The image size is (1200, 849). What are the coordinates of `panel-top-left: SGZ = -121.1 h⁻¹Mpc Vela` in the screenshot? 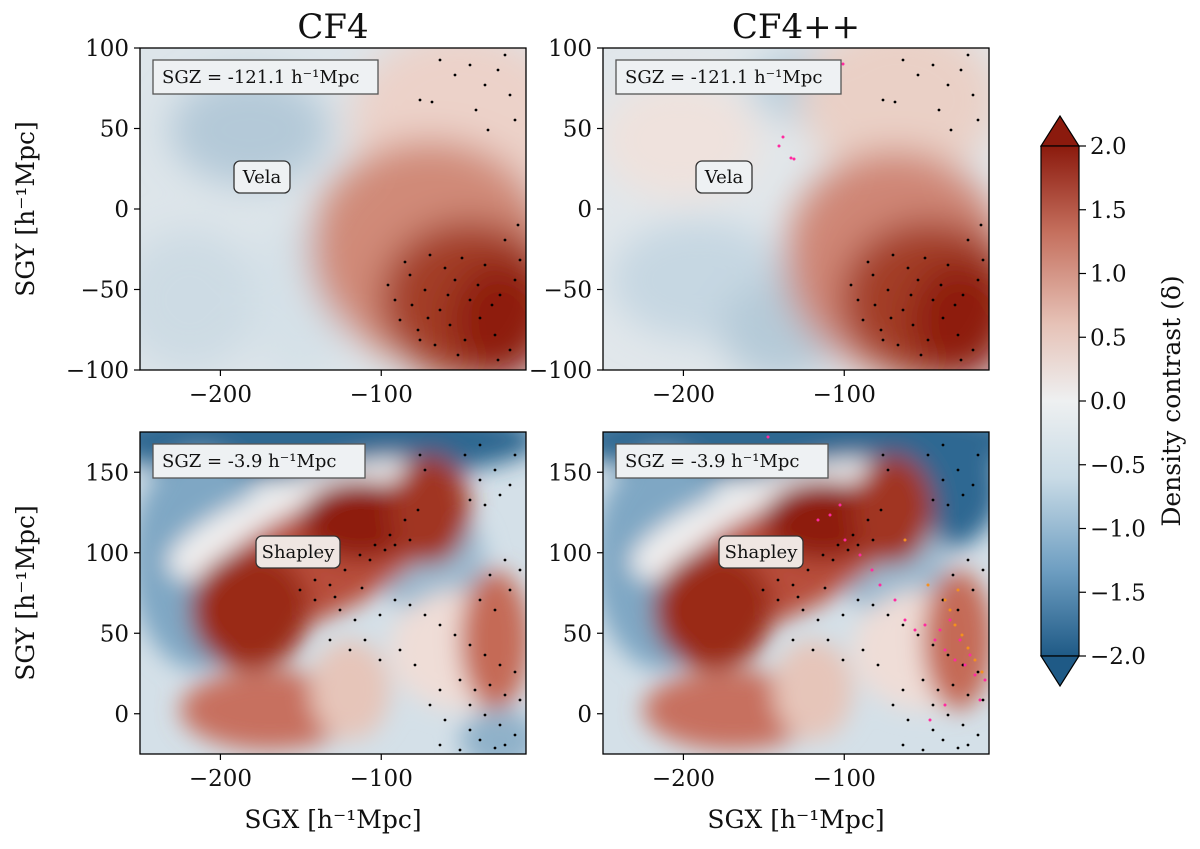 It's located at (333, 209).